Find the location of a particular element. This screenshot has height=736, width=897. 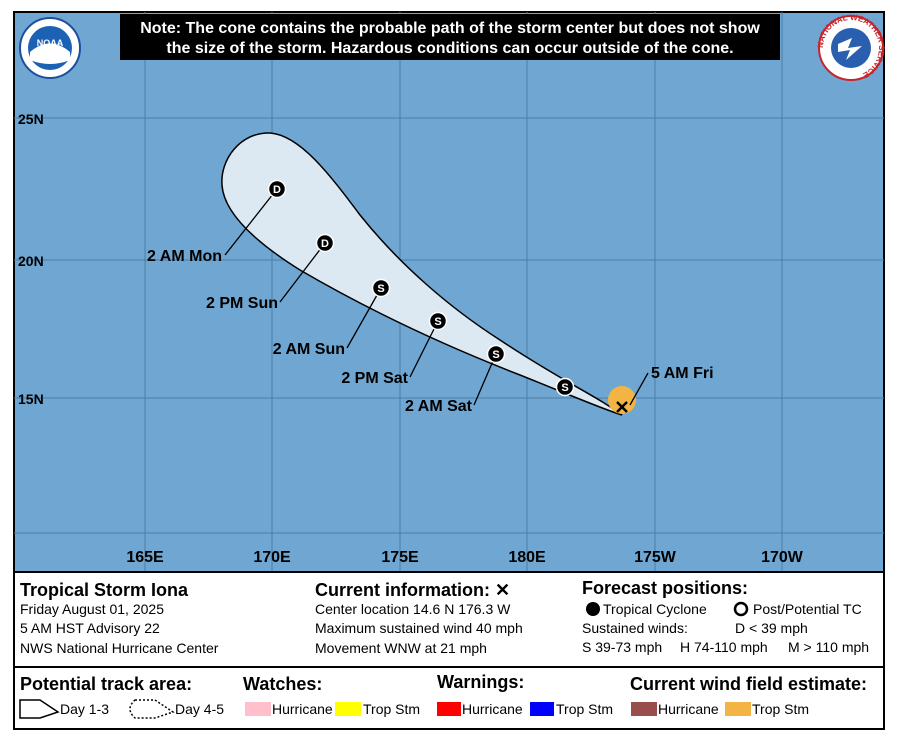

info-text: Center location 14.6 N 176.3 W is located at coordinates (413, 609).